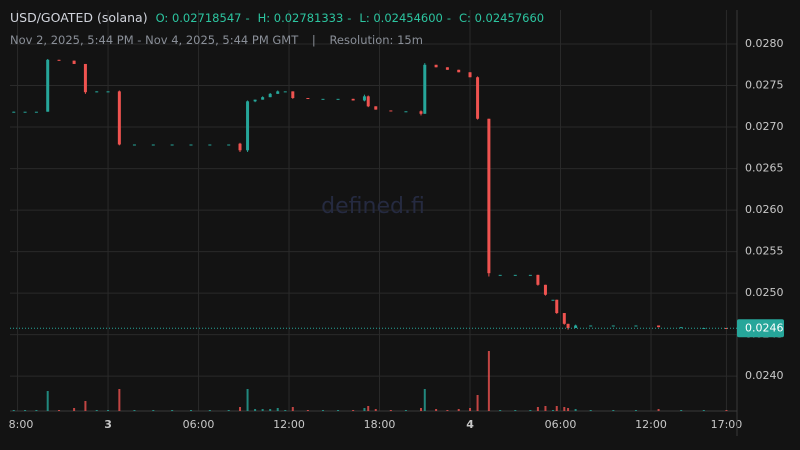 The image size is (800, 450). Describe the element at coordinates (470, 424) in the screenshot. I see `x-tick-label: 4` at that location.